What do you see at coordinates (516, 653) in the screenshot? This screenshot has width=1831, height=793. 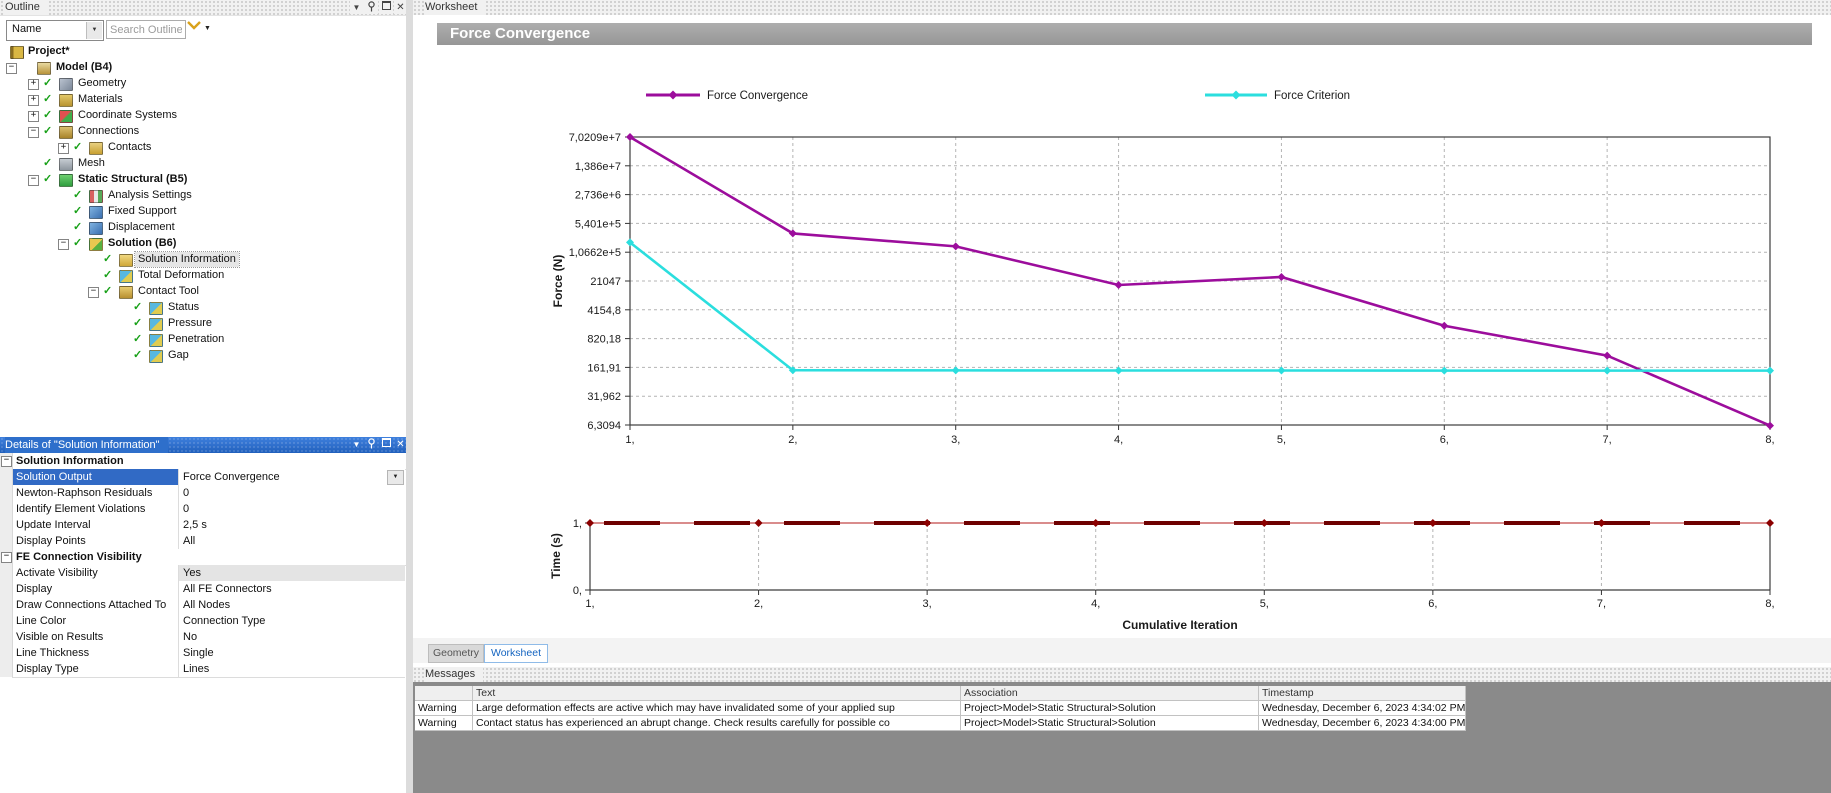 I see `tab-worksheet: Worksheet` at bounding box center [516, 653].